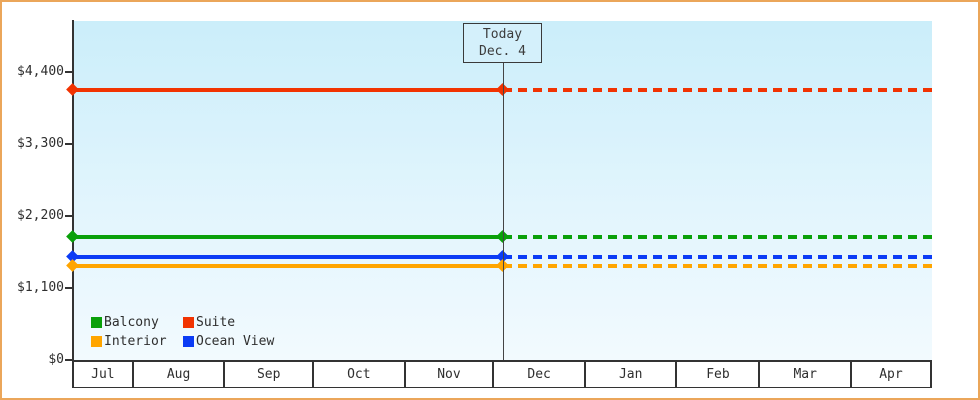 This screenshot has width=980, height=400. I want to click on month-label: Nov, so click(449, 374).